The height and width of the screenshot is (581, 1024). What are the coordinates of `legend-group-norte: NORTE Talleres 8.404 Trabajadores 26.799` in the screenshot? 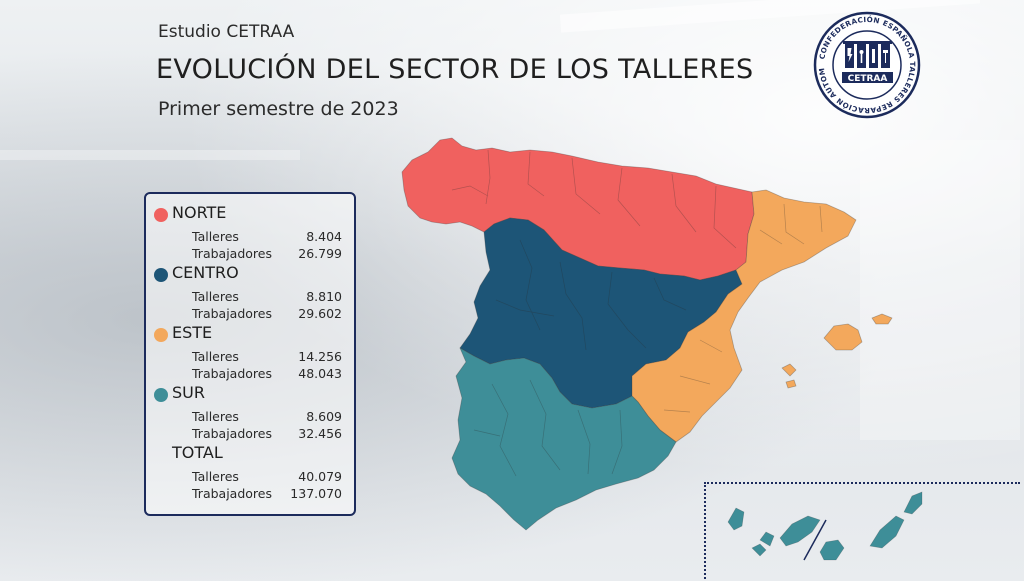 It's located at (252, 231).